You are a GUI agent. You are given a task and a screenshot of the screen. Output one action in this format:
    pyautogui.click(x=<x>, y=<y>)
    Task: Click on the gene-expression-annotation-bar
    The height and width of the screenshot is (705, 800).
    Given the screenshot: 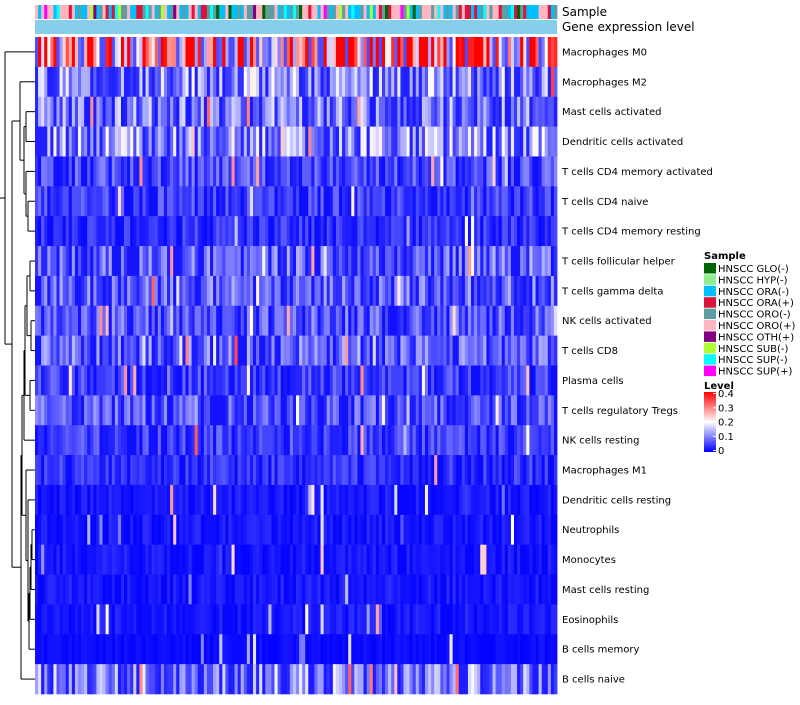 What is the action you would take?
    pyautogui.click(x=296, y=27)
    